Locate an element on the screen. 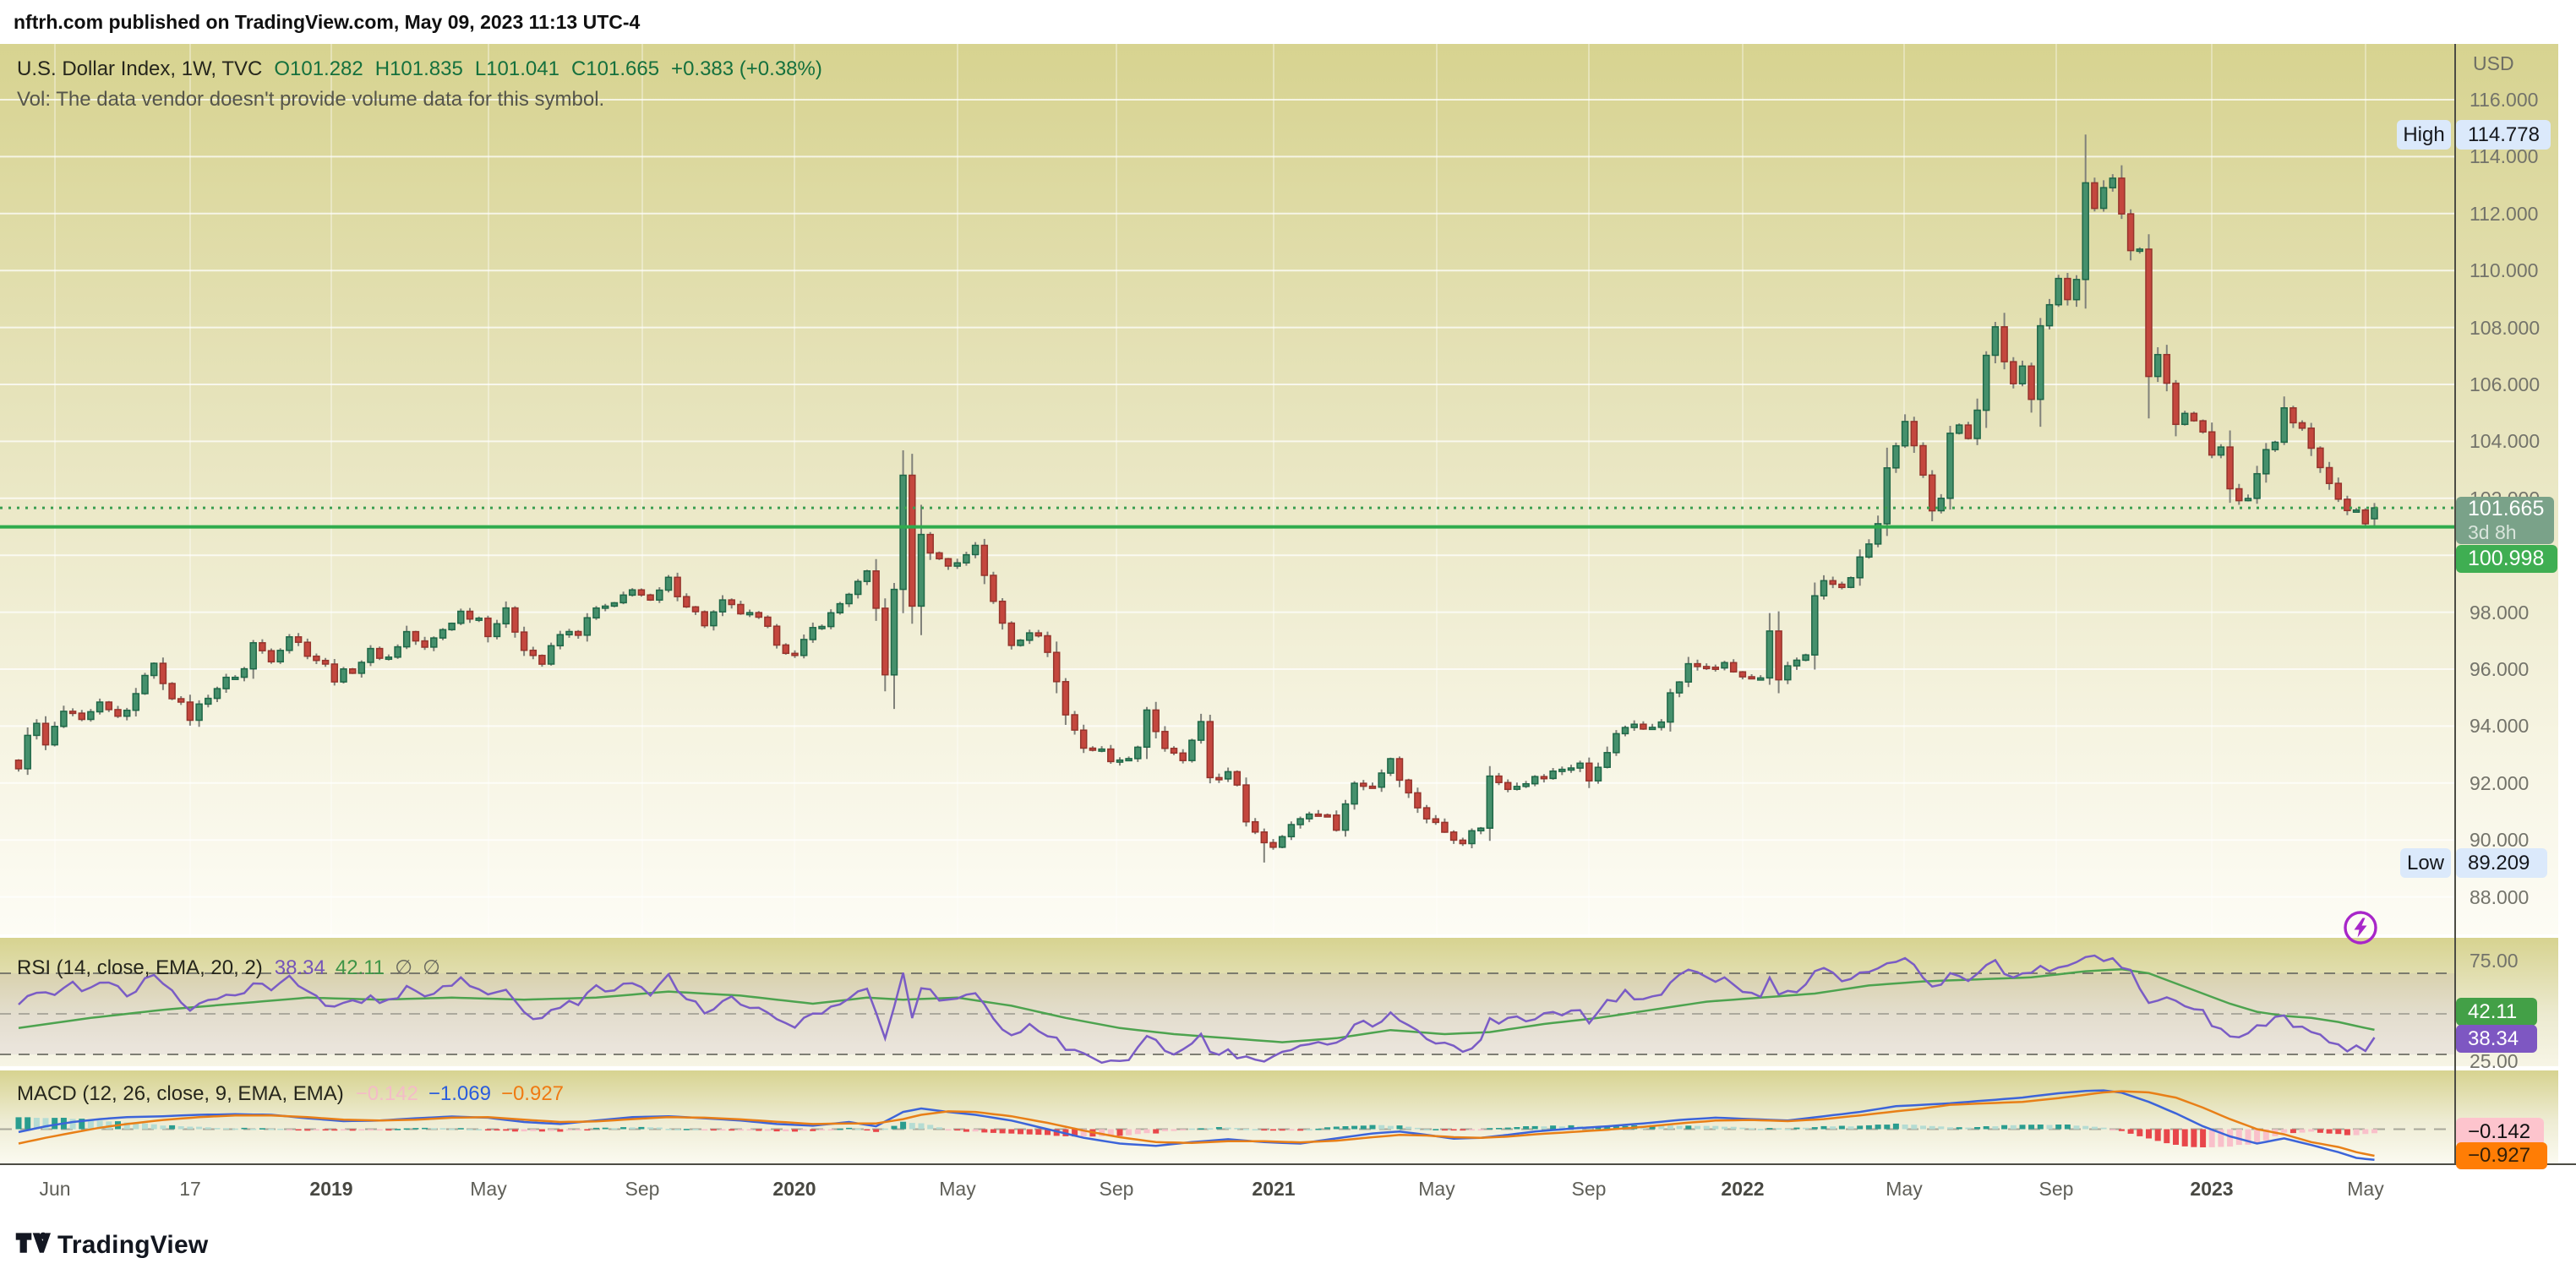  rsi-scale-top: 75.00 is located at coordinates (2494, 961).